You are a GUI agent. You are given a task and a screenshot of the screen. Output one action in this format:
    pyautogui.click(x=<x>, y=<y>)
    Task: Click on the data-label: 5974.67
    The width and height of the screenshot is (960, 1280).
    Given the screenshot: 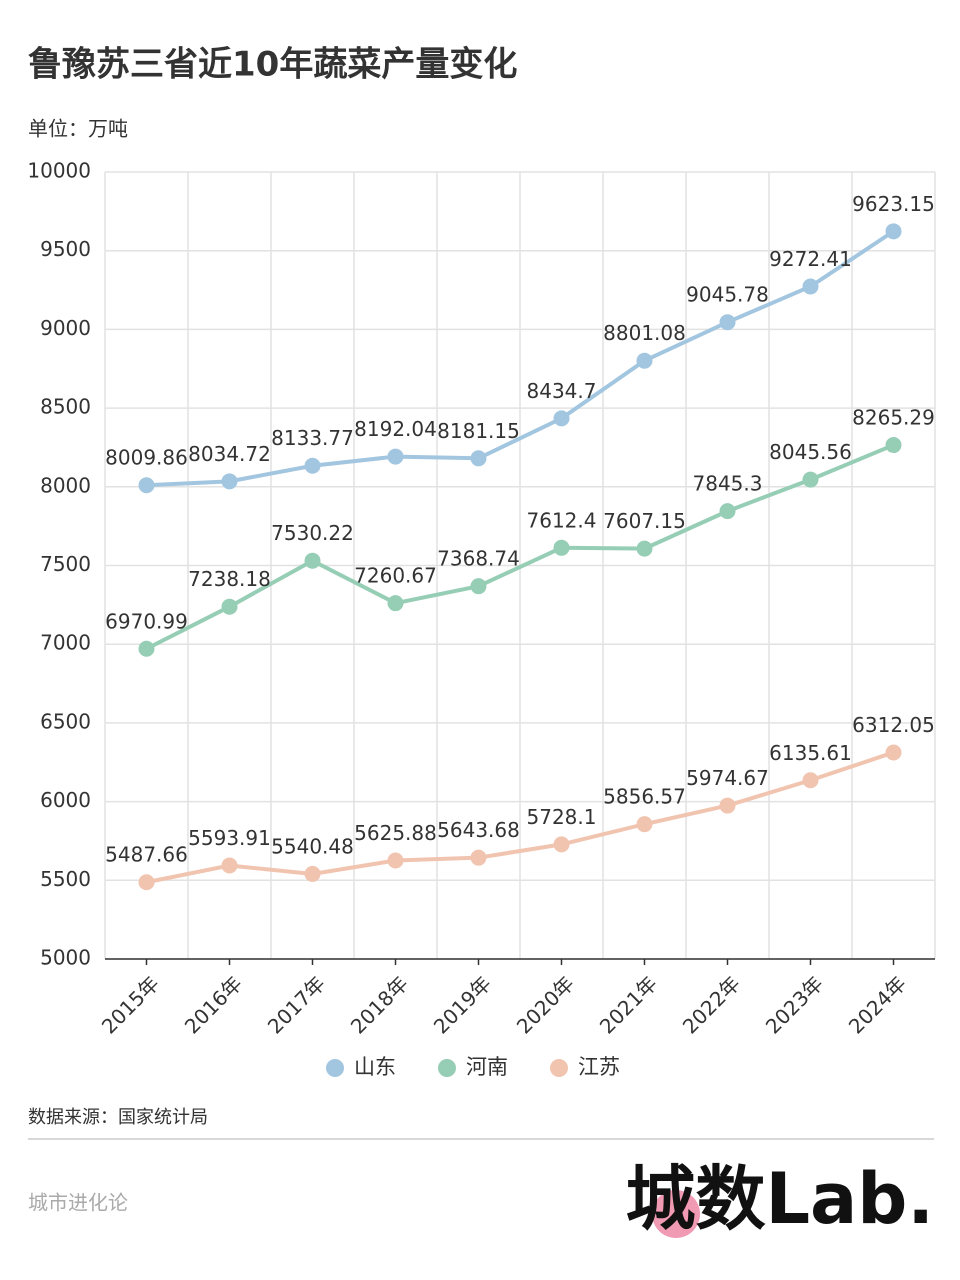 What is the action you would take?
    pyautogui.click(x=727, y=778)
    